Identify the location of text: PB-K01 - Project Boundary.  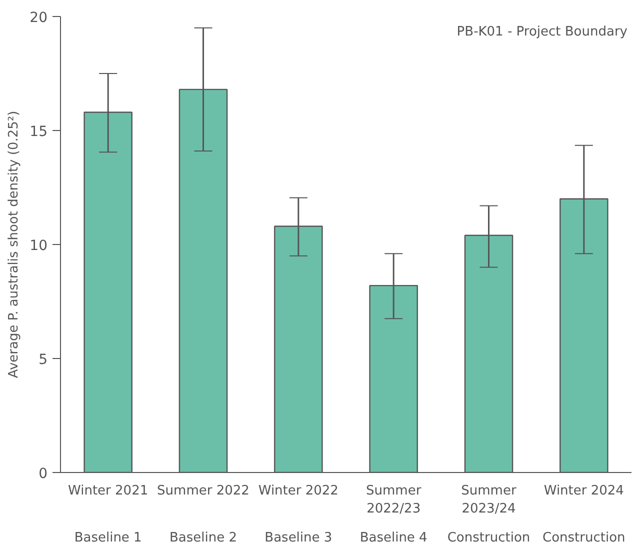
(542, 32).